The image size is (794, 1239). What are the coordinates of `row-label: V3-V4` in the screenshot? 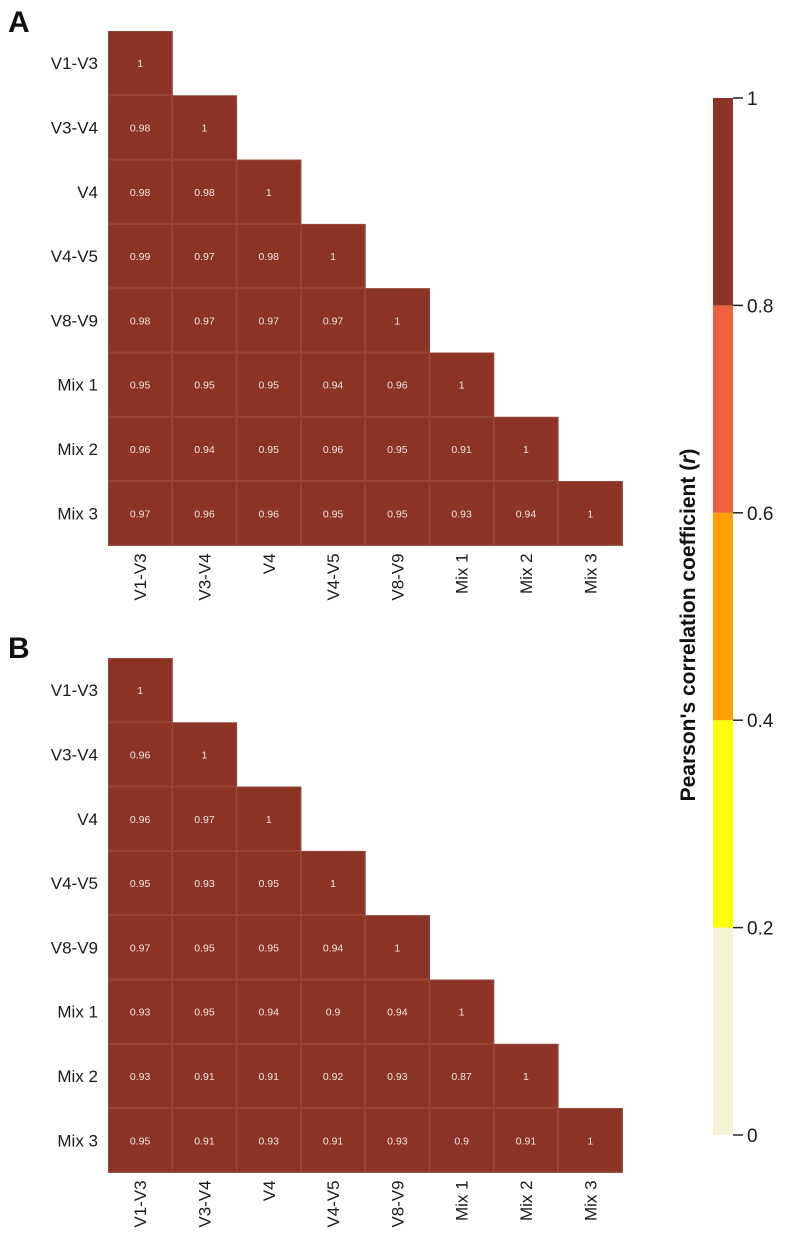 It's located at (74, 127).